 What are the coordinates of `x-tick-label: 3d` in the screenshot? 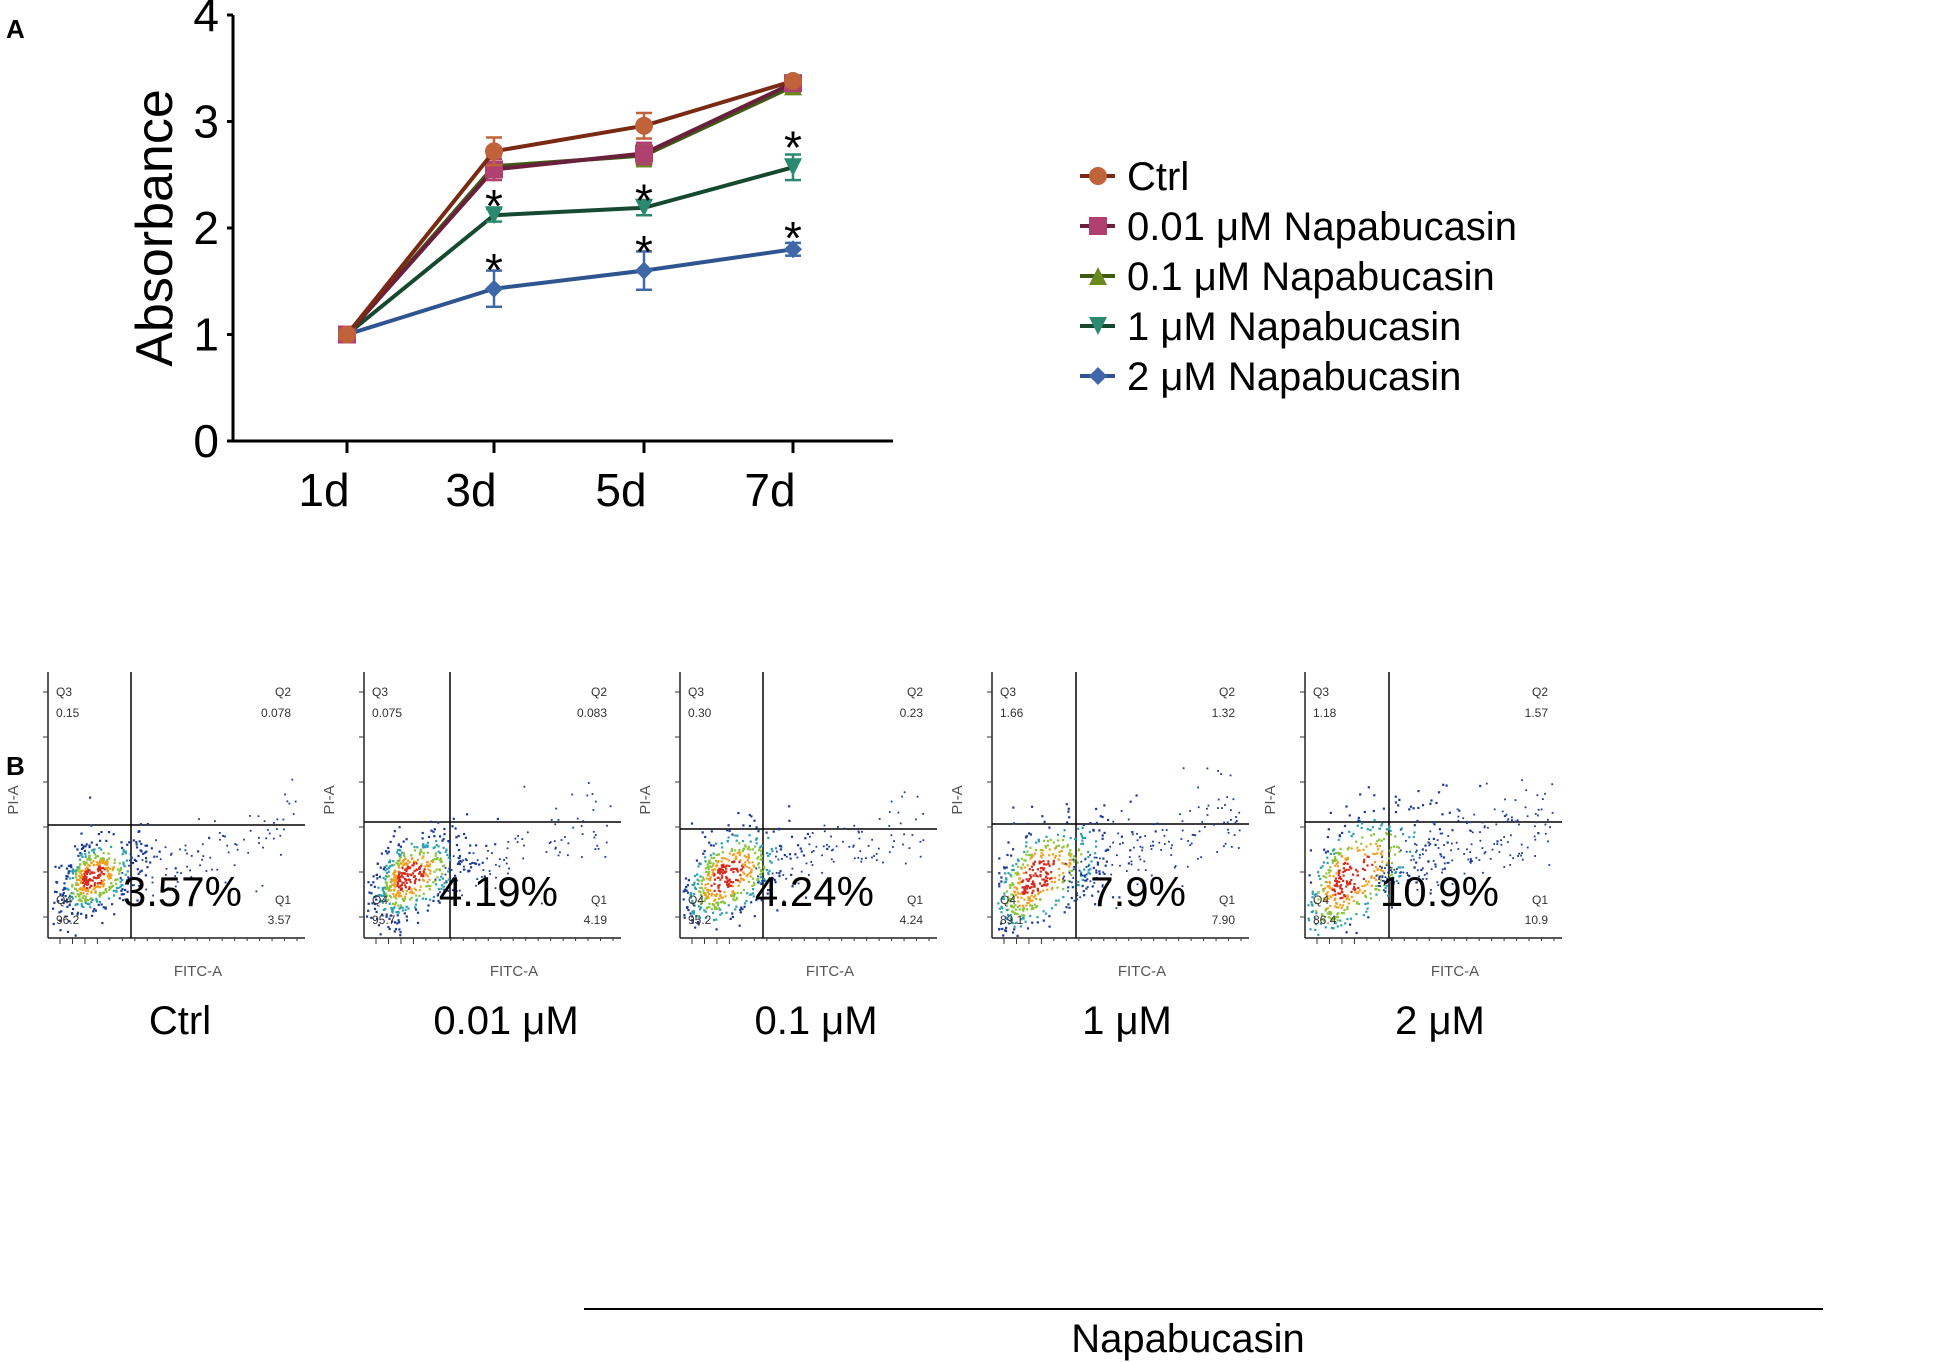 It's located at (470, 490).